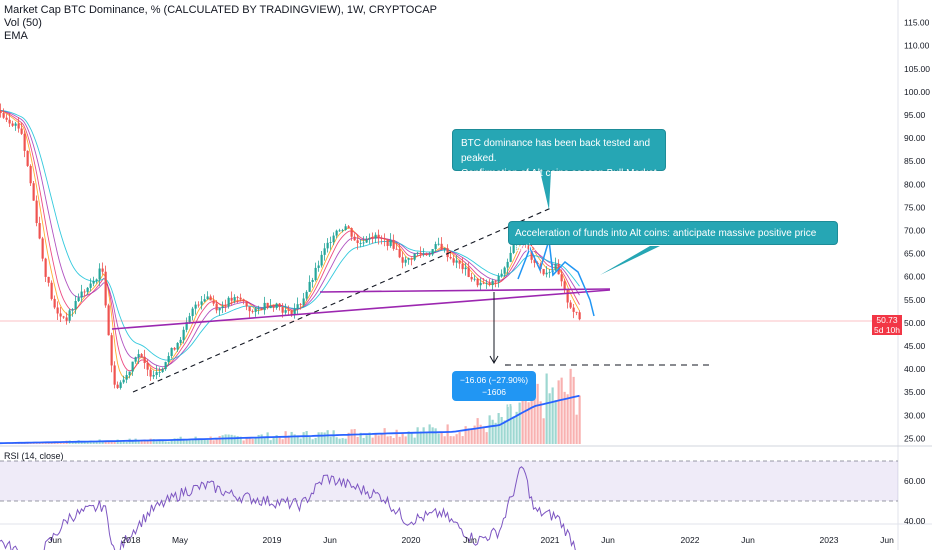 The width and height of the screenshot is (932, 550). What do you see at coordinates (915, 481) in the screenshot?
I see `rsi-tick-label: 60.00` at bounding box center [915, 481].